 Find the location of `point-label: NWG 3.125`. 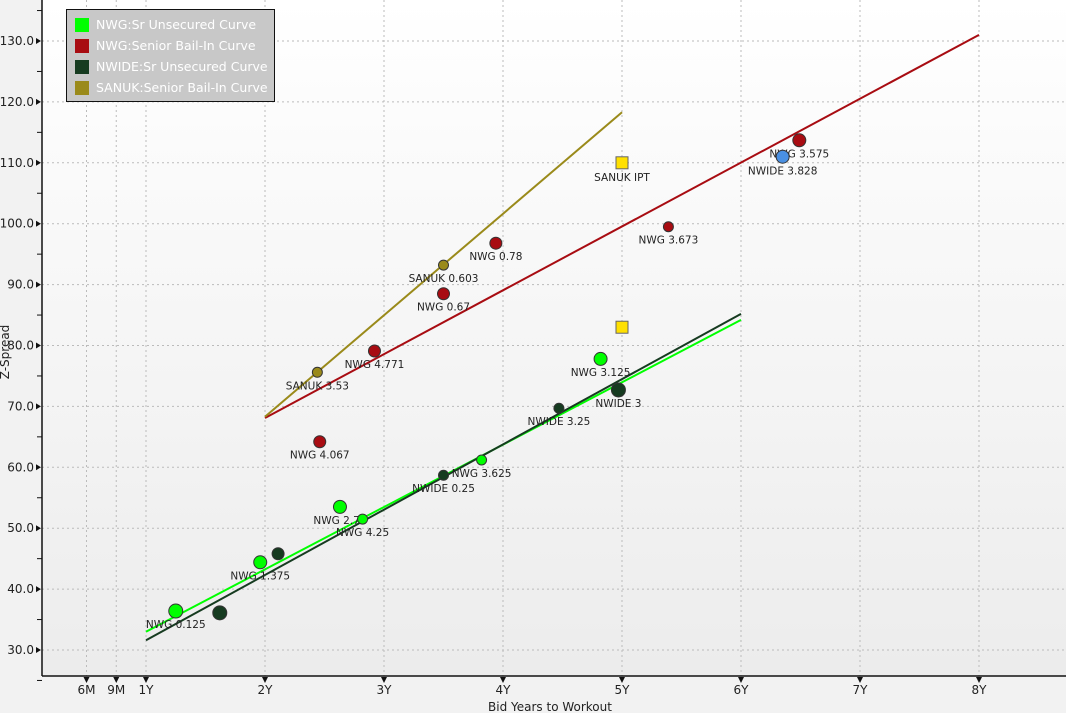

point-label: NWG 3.125 is located at coordinates (601, 373).